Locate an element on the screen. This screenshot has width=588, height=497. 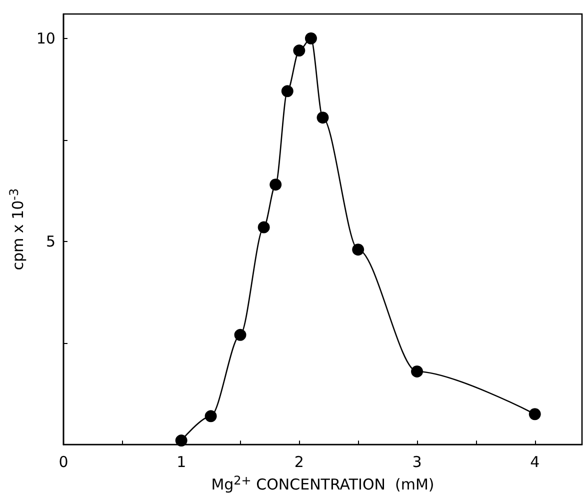
y-tick-label: 10 is located at coordinates (46, 38).